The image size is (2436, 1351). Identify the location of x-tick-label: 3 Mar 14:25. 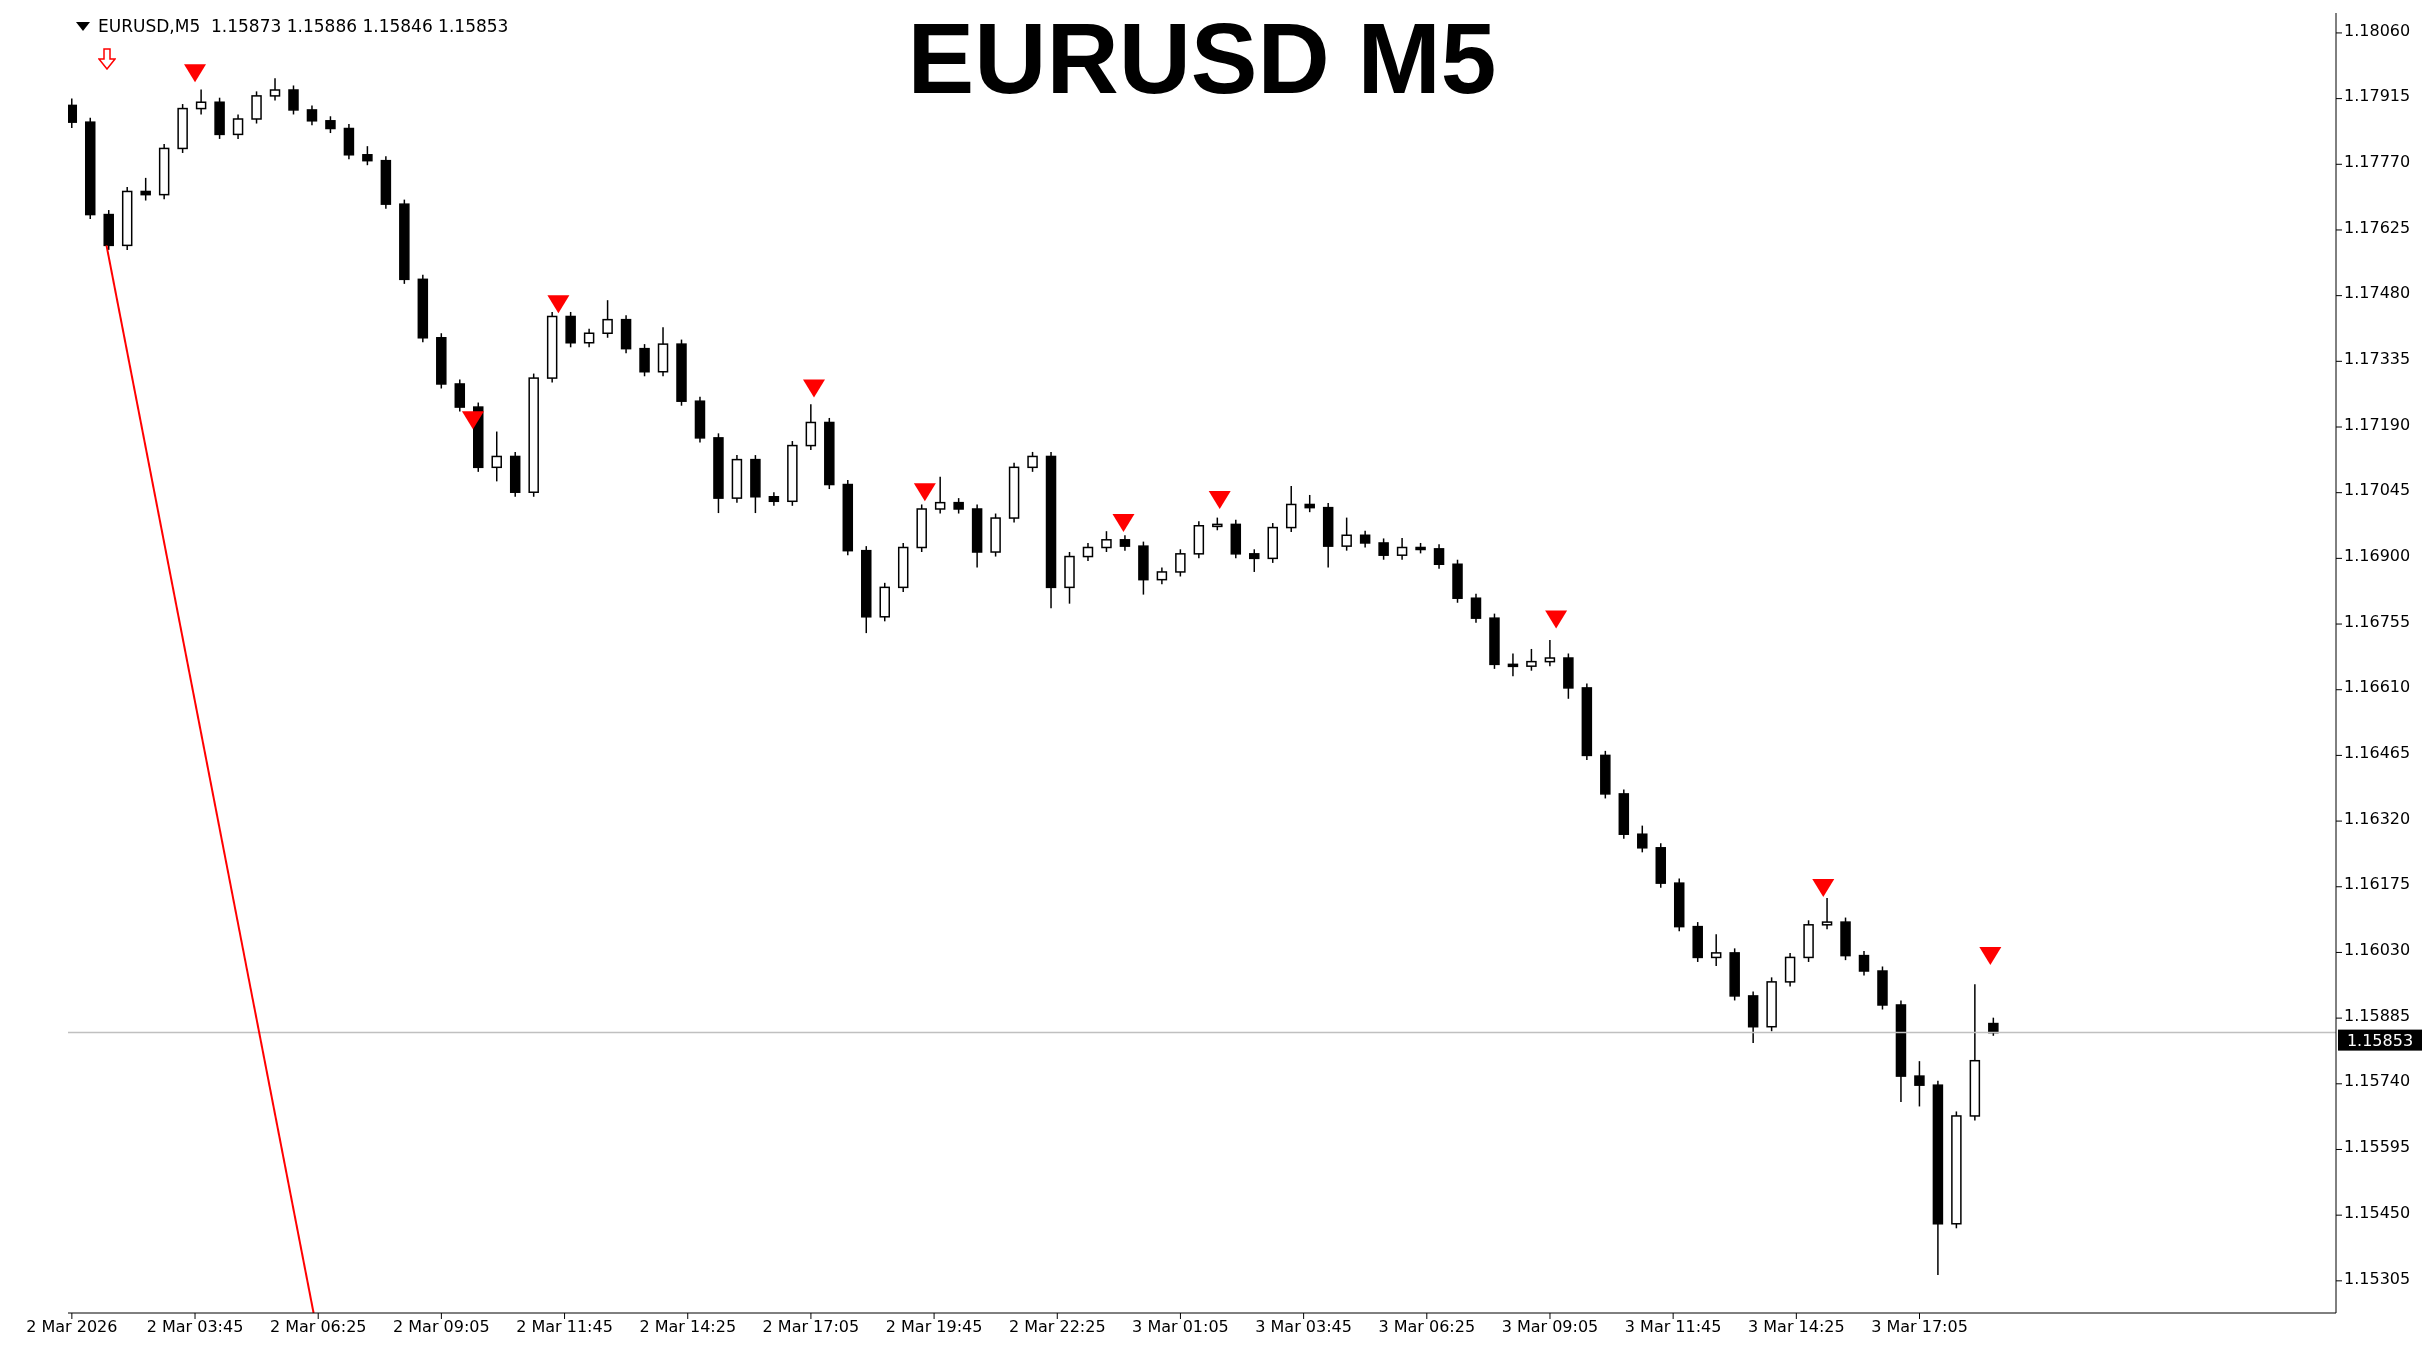
(1796, 1327).